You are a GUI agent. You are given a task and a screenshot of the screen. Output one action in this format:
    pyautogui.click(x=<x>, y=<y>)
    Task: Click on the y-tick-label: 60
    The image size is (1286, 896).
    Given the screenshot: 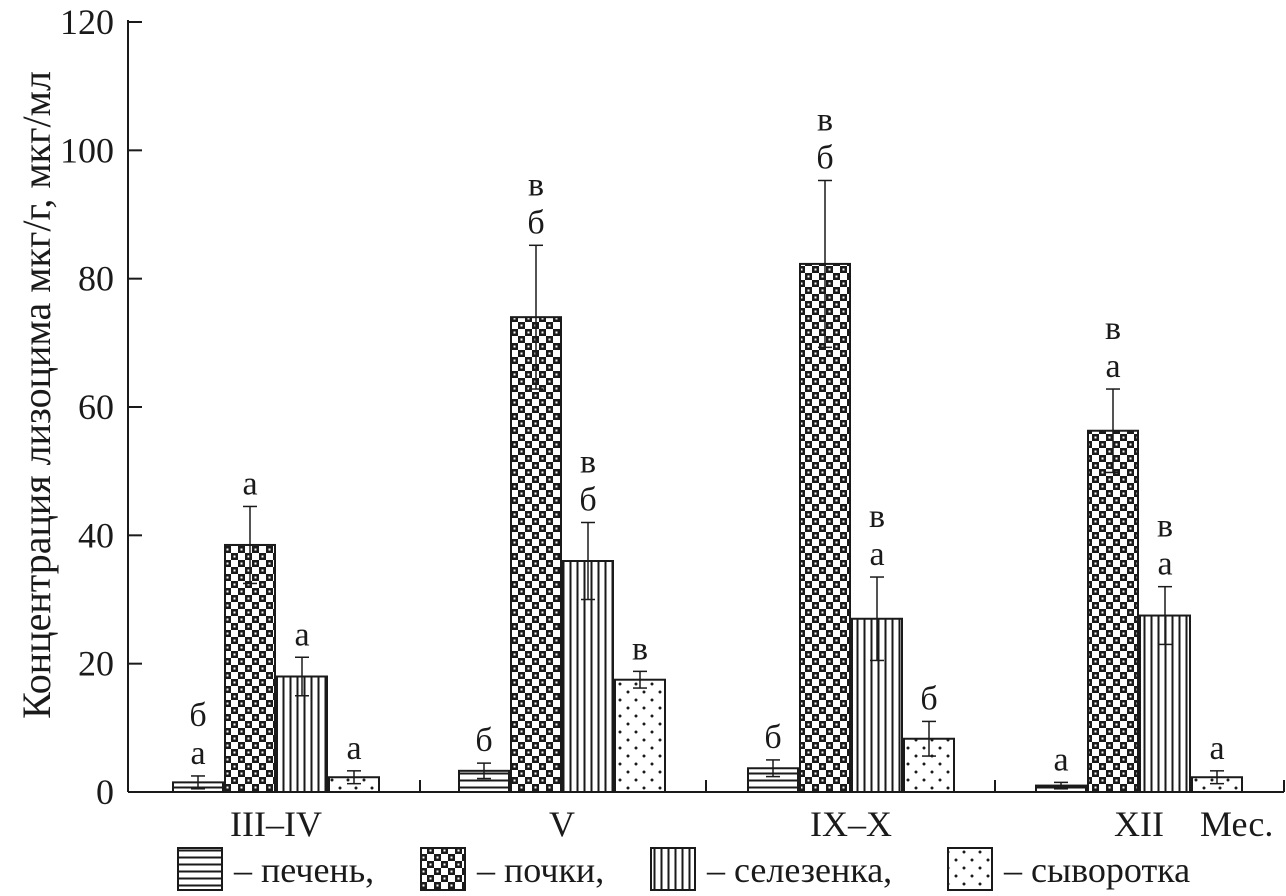 What is the action you would take?
    pyautogui.click(x=96, y=407)
    